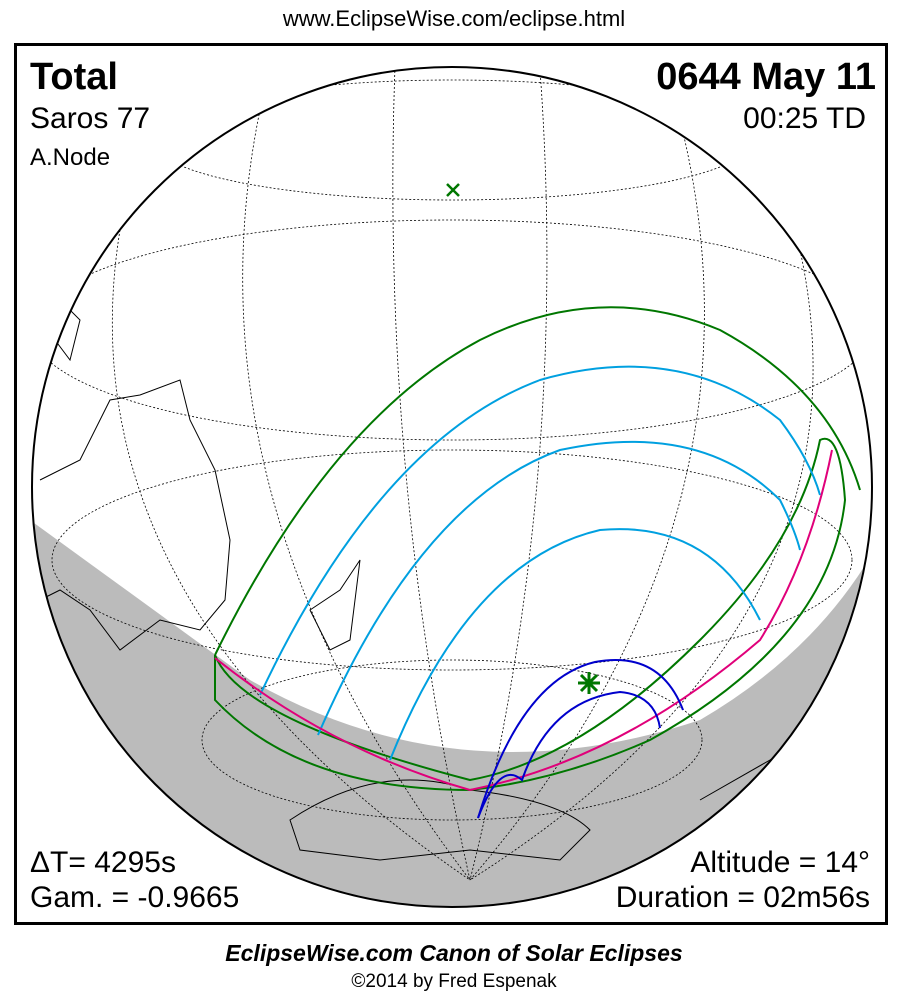 Image resolution: width=908 pixels, height=1004 pixels. What do you see at coordinates (454, 981) in the screenshot?
I see `footer-copyright: ©2014 by Fred Espenak` at bounding box center [454, 981].